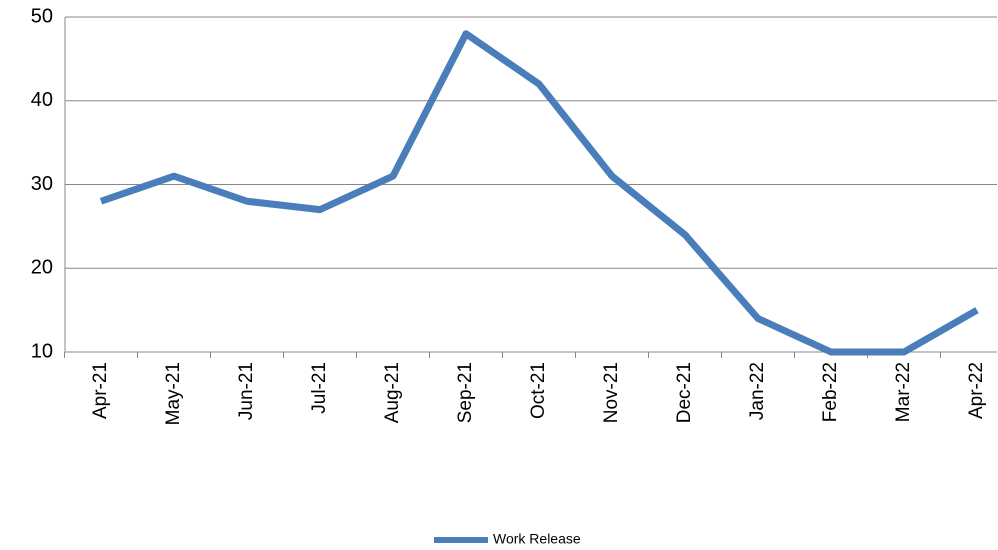 The image size is (998, 550). I want to click on x-tick-label: Jan-22, so click(757, 391).